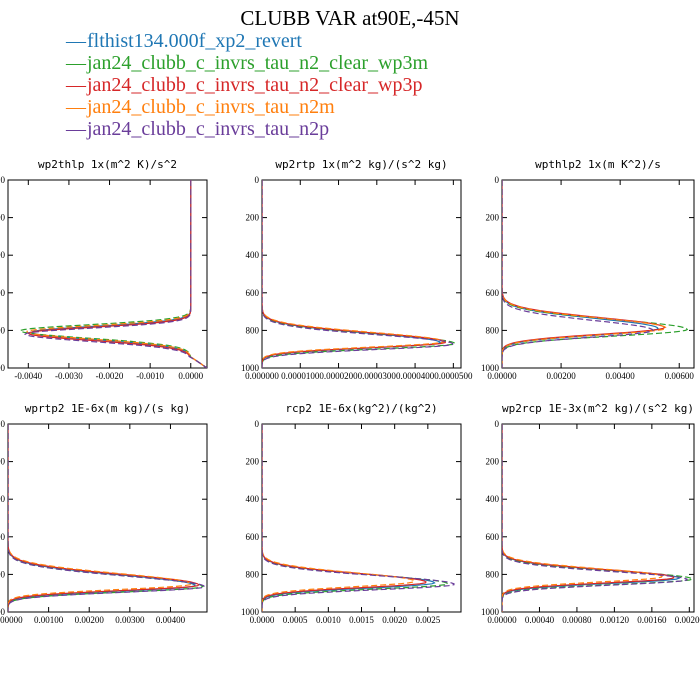 The width and height of the screenshot is (700, 700). What do you see at coordinates (194, 41) in the screenshot?
I see `legend-label: flthist134.000f_xp2_revert` at bounding box center [194, 41].